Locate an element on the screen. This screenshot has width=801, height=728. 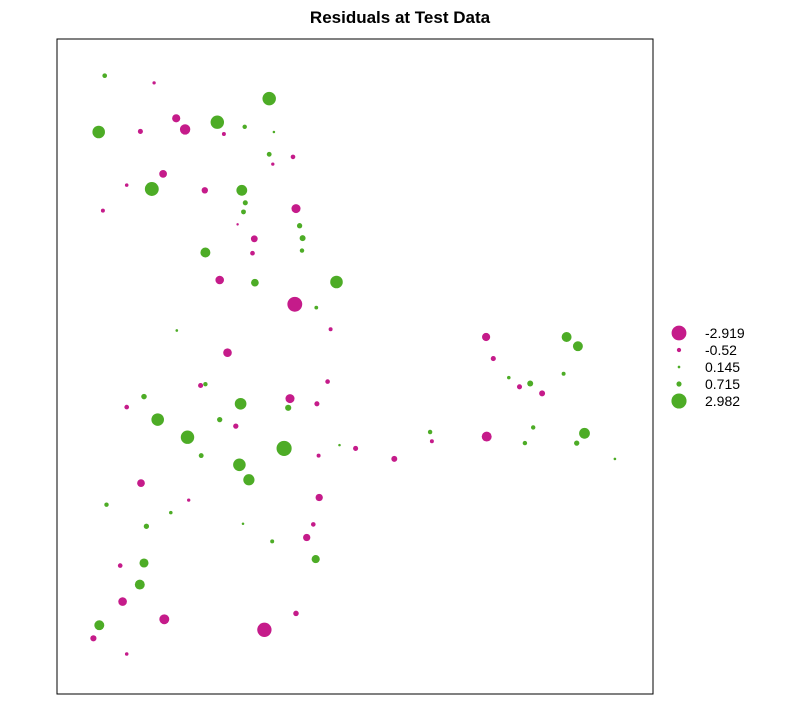
chart-title: Residuals at Test Data is located at coordinates (400, 17).